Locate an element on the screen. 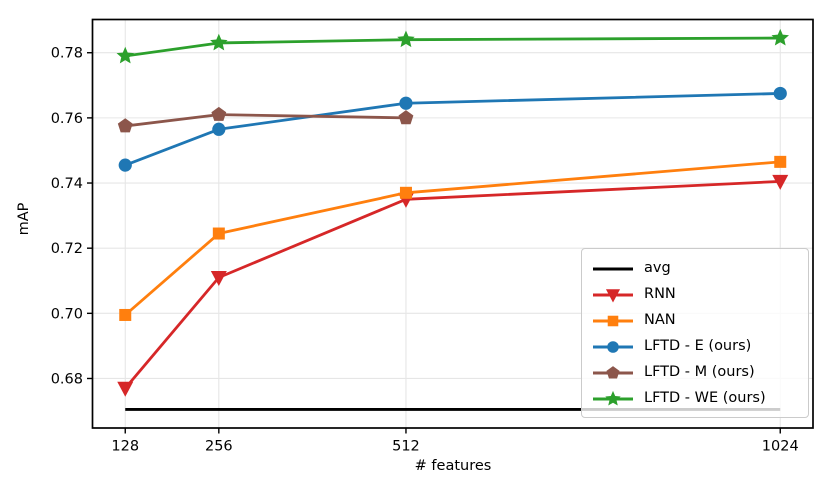  legend-label: LFTD - WE (ours) is located at coordinates (705, 398).